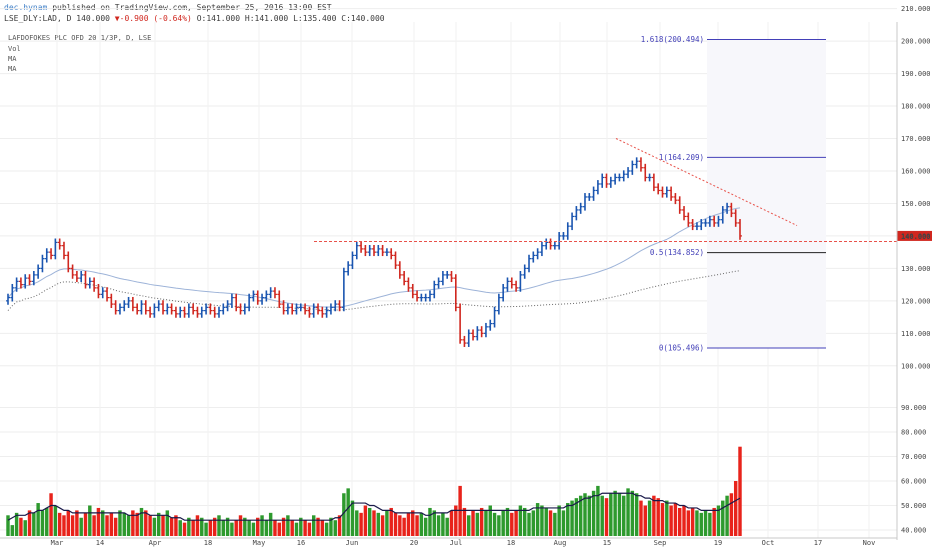  Describe the element at coordinates (208, 543) in the screenshot. I see `x-tick-label: 18` at that location.